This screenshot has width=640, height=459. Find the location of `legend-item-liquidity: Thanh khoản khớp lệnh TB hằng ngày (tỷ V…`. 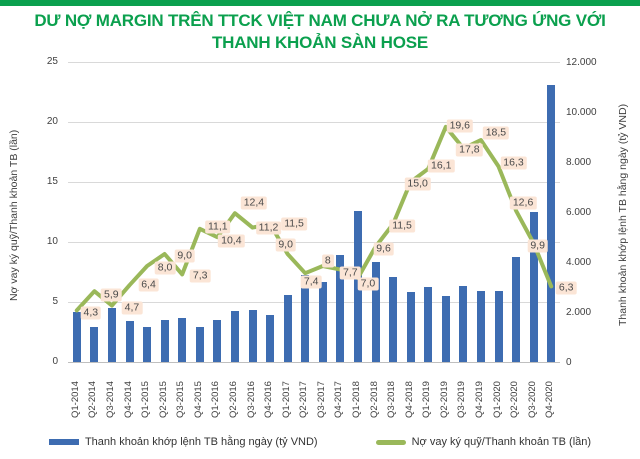

legend-item-liquidity: Thanh khoản khớp lệnh TB hằng ngày (tỷ V… is located at coordinates (183, 442).